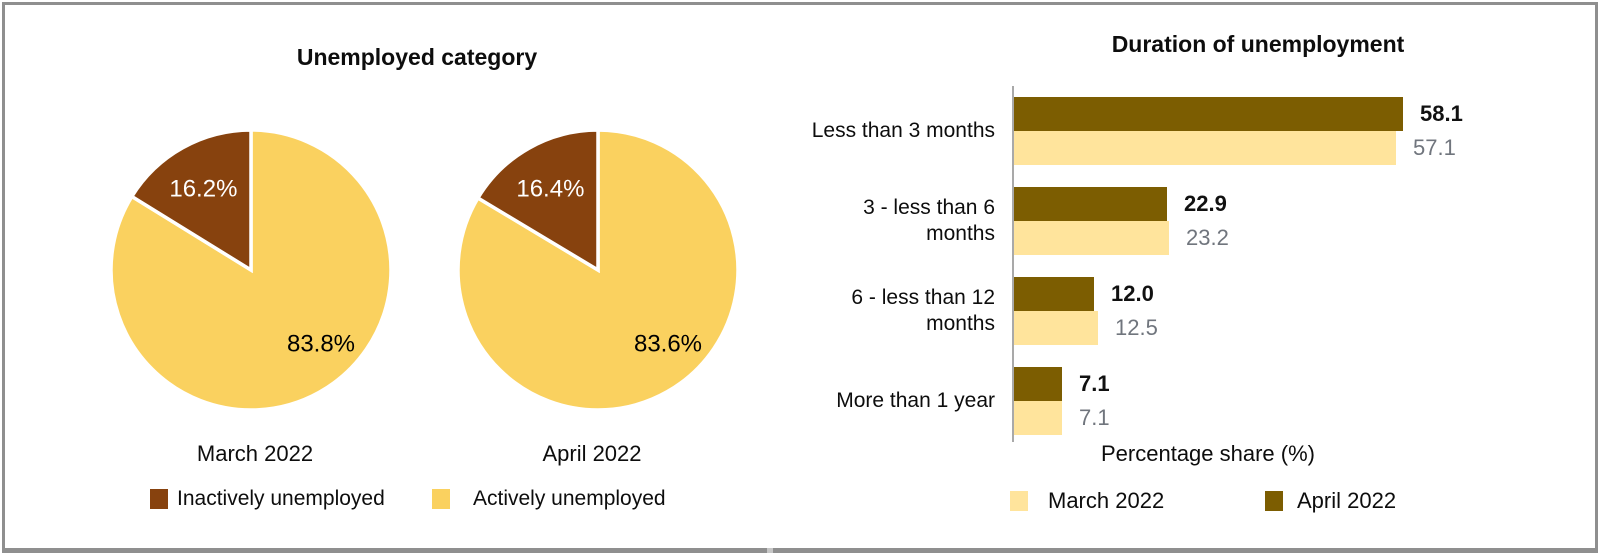 This screenshot has height=557, width=1600. I want to click on bar-category-label: 3 - less than 6 months, so click(929, 220).